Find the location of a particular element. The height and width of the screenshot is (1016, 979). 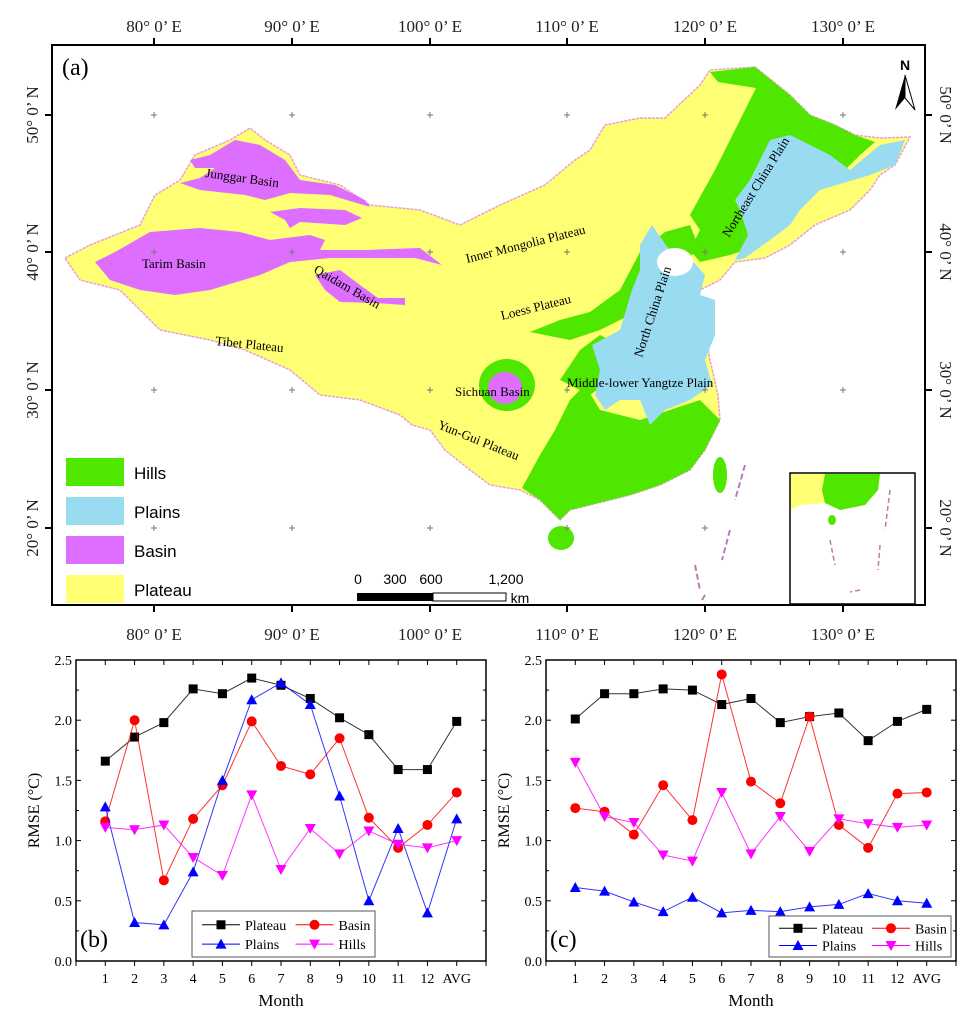

series-plains is located at coordinates (751, 900).